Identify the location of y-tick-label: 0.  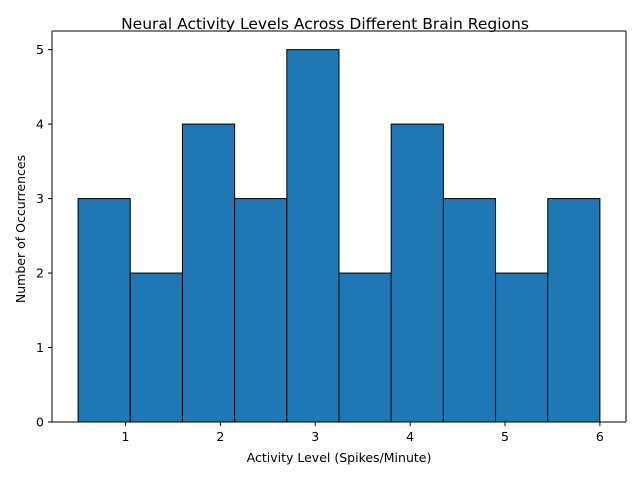
(40, 422).